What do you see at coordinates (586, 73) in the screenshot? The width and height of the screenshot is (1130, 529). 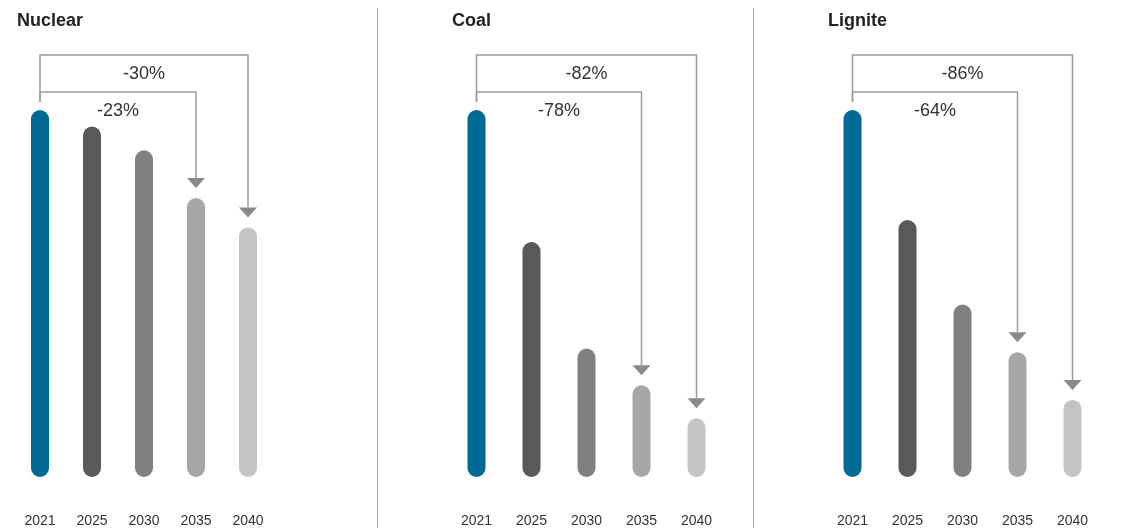 I see `text: -82%` at bounding box center [586, 73].